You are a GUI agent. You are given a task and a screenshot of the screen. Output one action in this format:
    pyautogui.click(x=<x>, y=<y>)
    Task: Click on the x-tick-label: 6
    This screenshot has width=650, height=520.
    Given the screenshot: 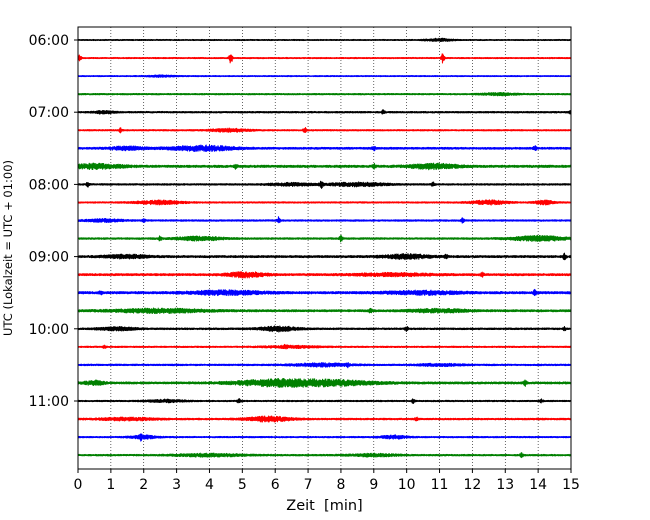 What is the action you would take?
    pyautogui.click(x=275, y=485)
    